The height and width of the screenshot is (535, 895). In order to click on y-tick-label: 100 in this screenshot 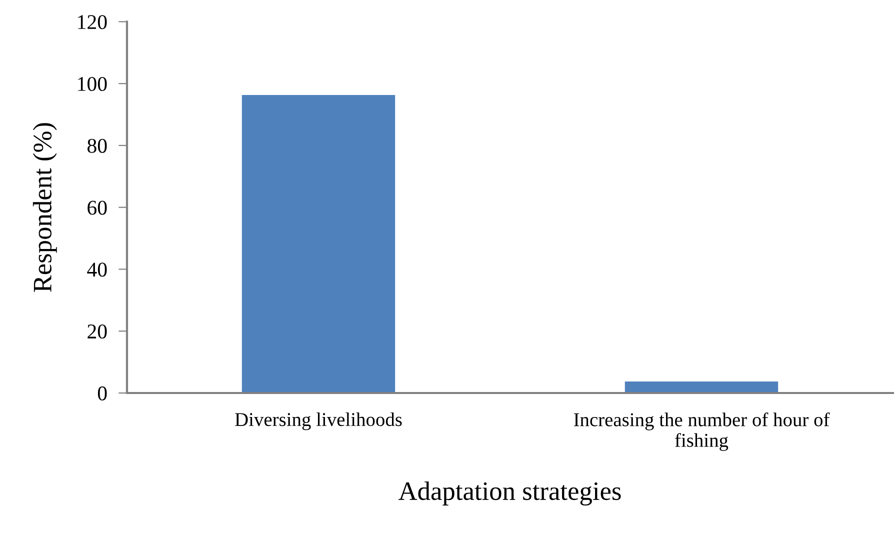, I will do `click(92, 84)`.